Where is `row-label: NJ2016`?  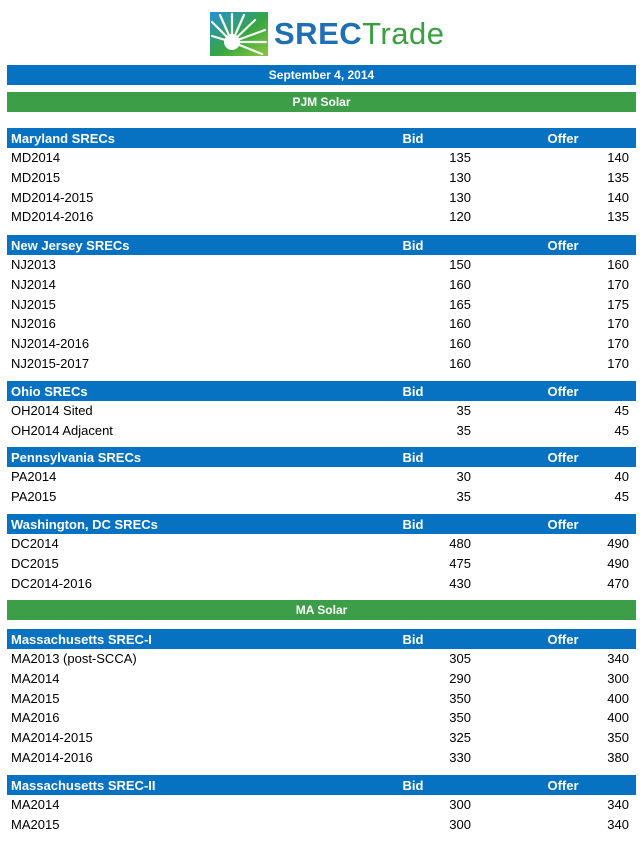
row-label: NJ2016 is located at coordinates (33, 324).